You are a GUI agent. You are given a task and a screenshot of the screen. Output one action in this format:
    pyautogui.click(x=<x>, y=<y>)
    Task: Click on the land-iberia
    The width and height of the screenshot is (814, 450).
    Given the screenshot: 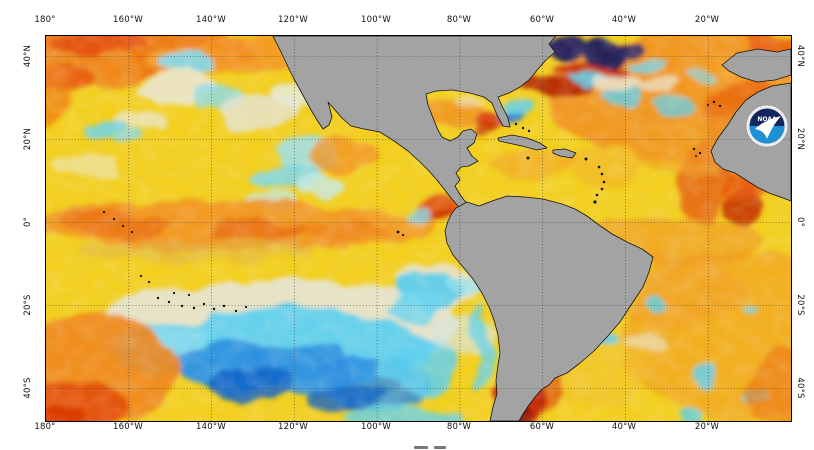 What is the action you would take?
    pyautogui.click(x=756, y=65)
    